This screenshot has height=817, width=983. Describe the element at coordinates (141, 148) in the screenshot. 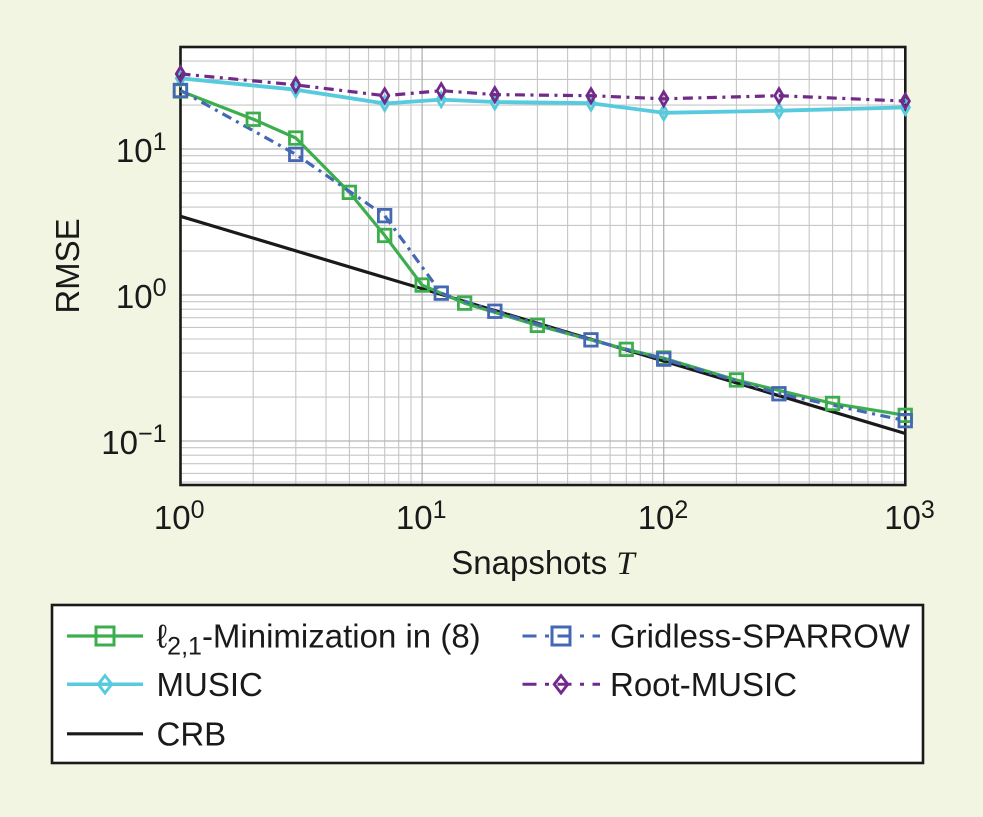

I see `svg-text: 10¹` at that location.